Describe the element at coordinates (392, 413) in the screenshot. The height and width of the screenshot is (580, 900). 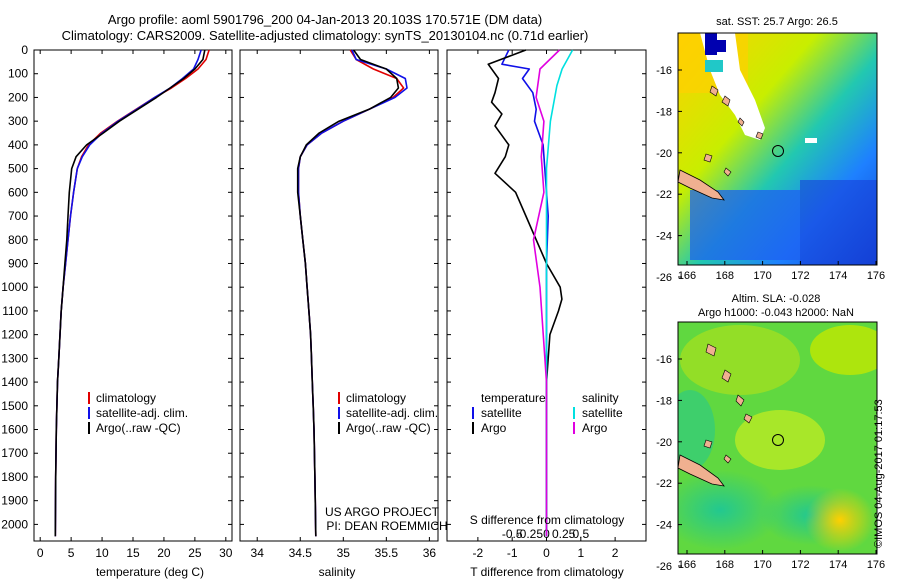
I see `legend-label-satellite: satellite-adj. clim.` at that location.